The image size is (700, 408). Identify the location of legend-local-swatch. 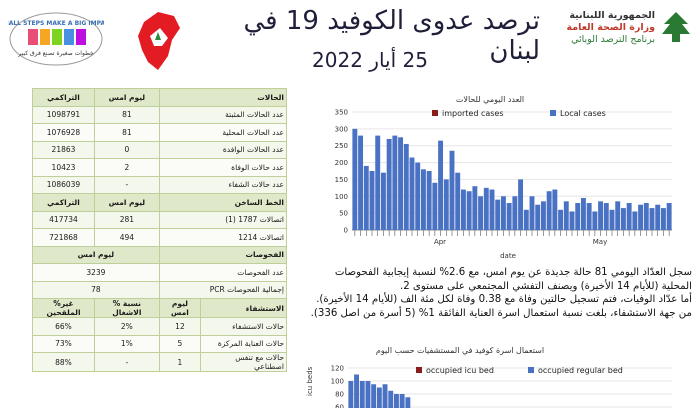
(553, 113).